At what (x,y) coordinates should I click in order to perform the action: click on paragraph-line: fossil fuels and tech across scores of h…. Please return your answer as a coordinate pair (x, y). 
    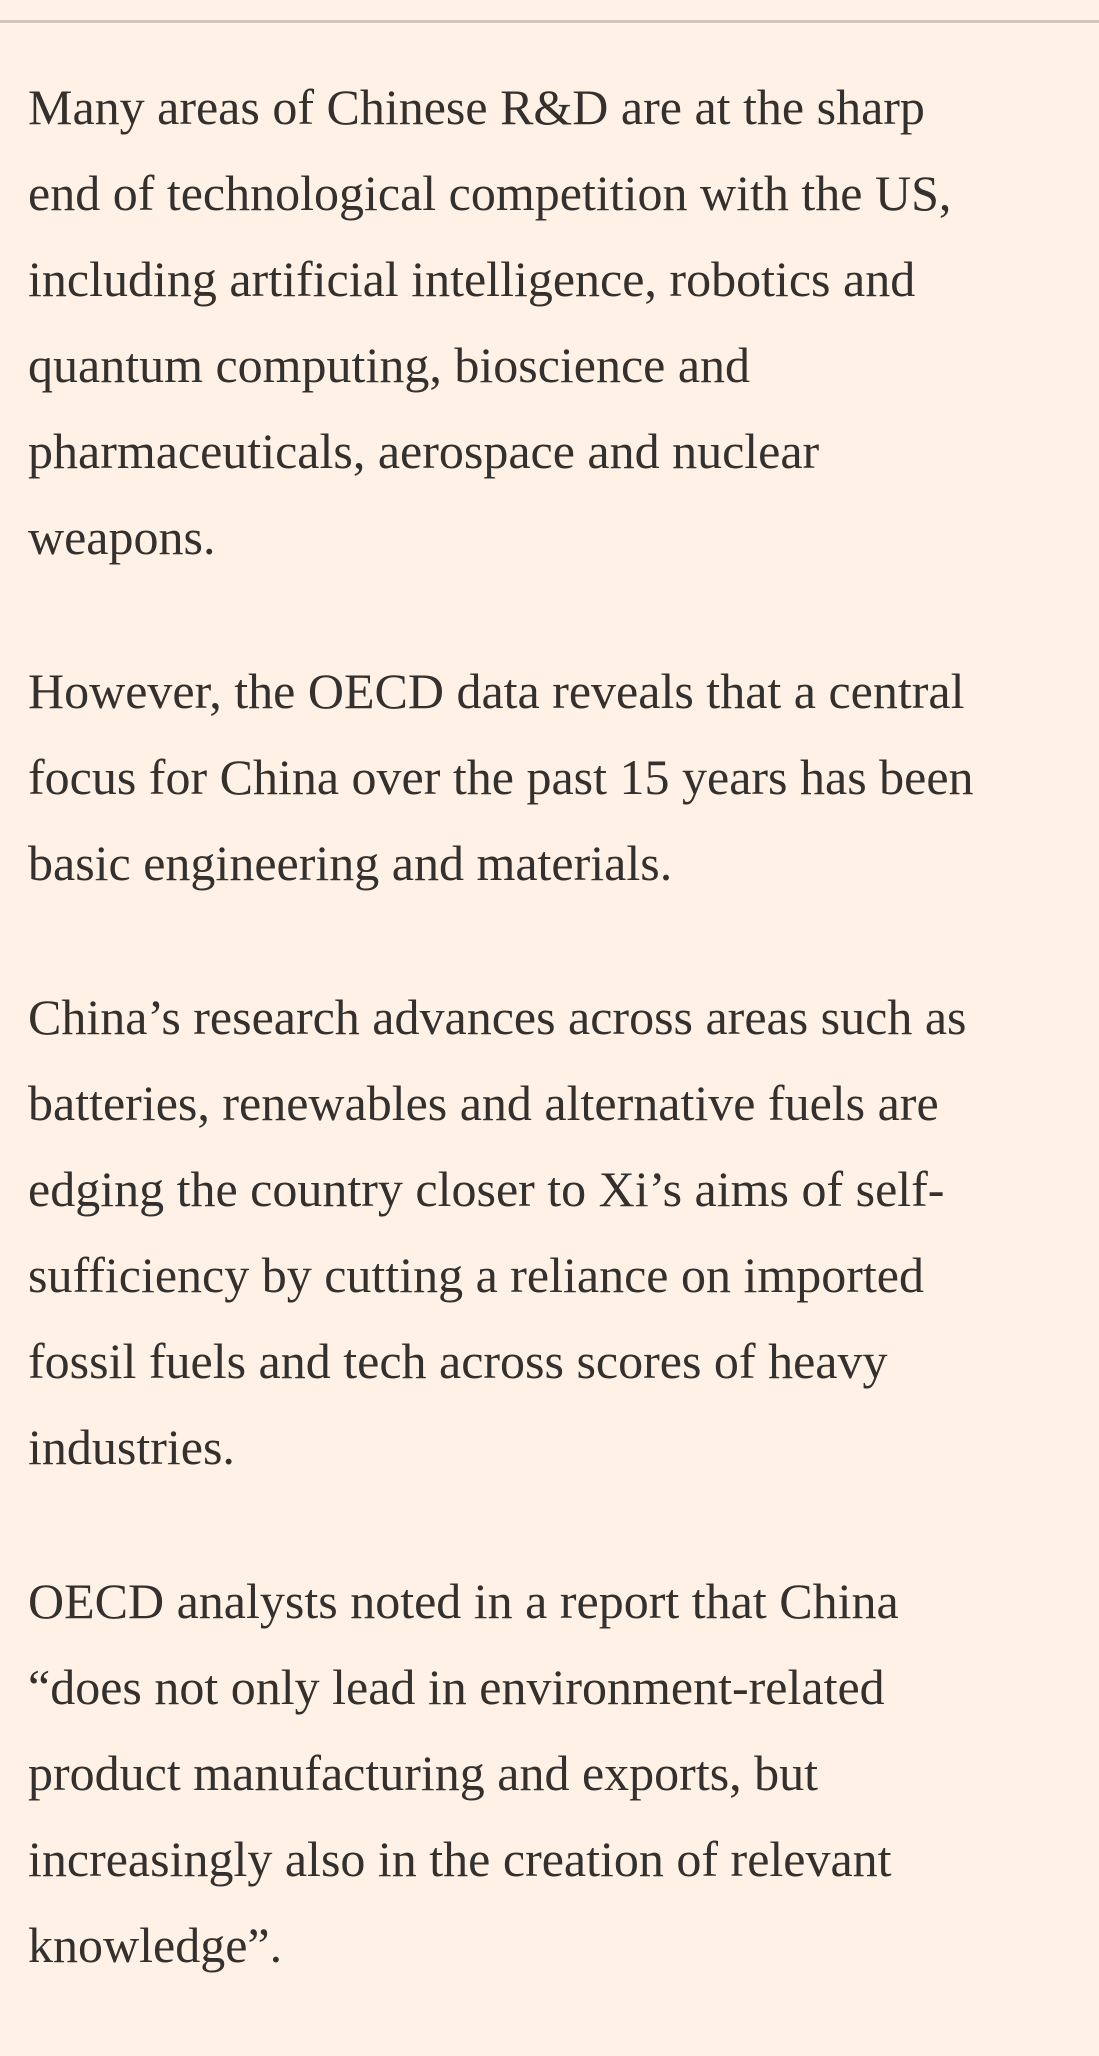
    Looking at the image, I should click on (458, 1361).